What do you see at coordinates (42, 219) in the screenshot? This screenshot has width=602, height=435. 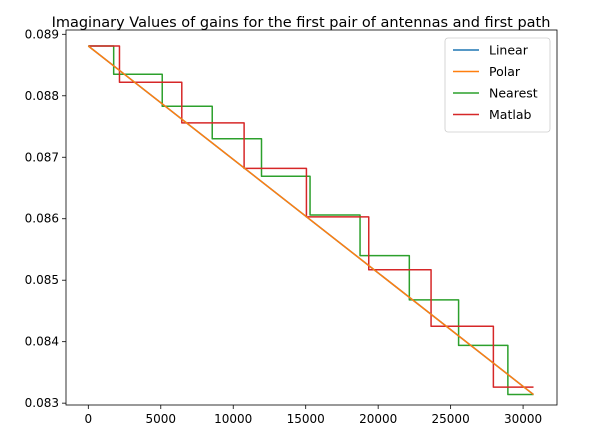 I see `y-tick-label: 0.086` at bounding box center [42, 219].